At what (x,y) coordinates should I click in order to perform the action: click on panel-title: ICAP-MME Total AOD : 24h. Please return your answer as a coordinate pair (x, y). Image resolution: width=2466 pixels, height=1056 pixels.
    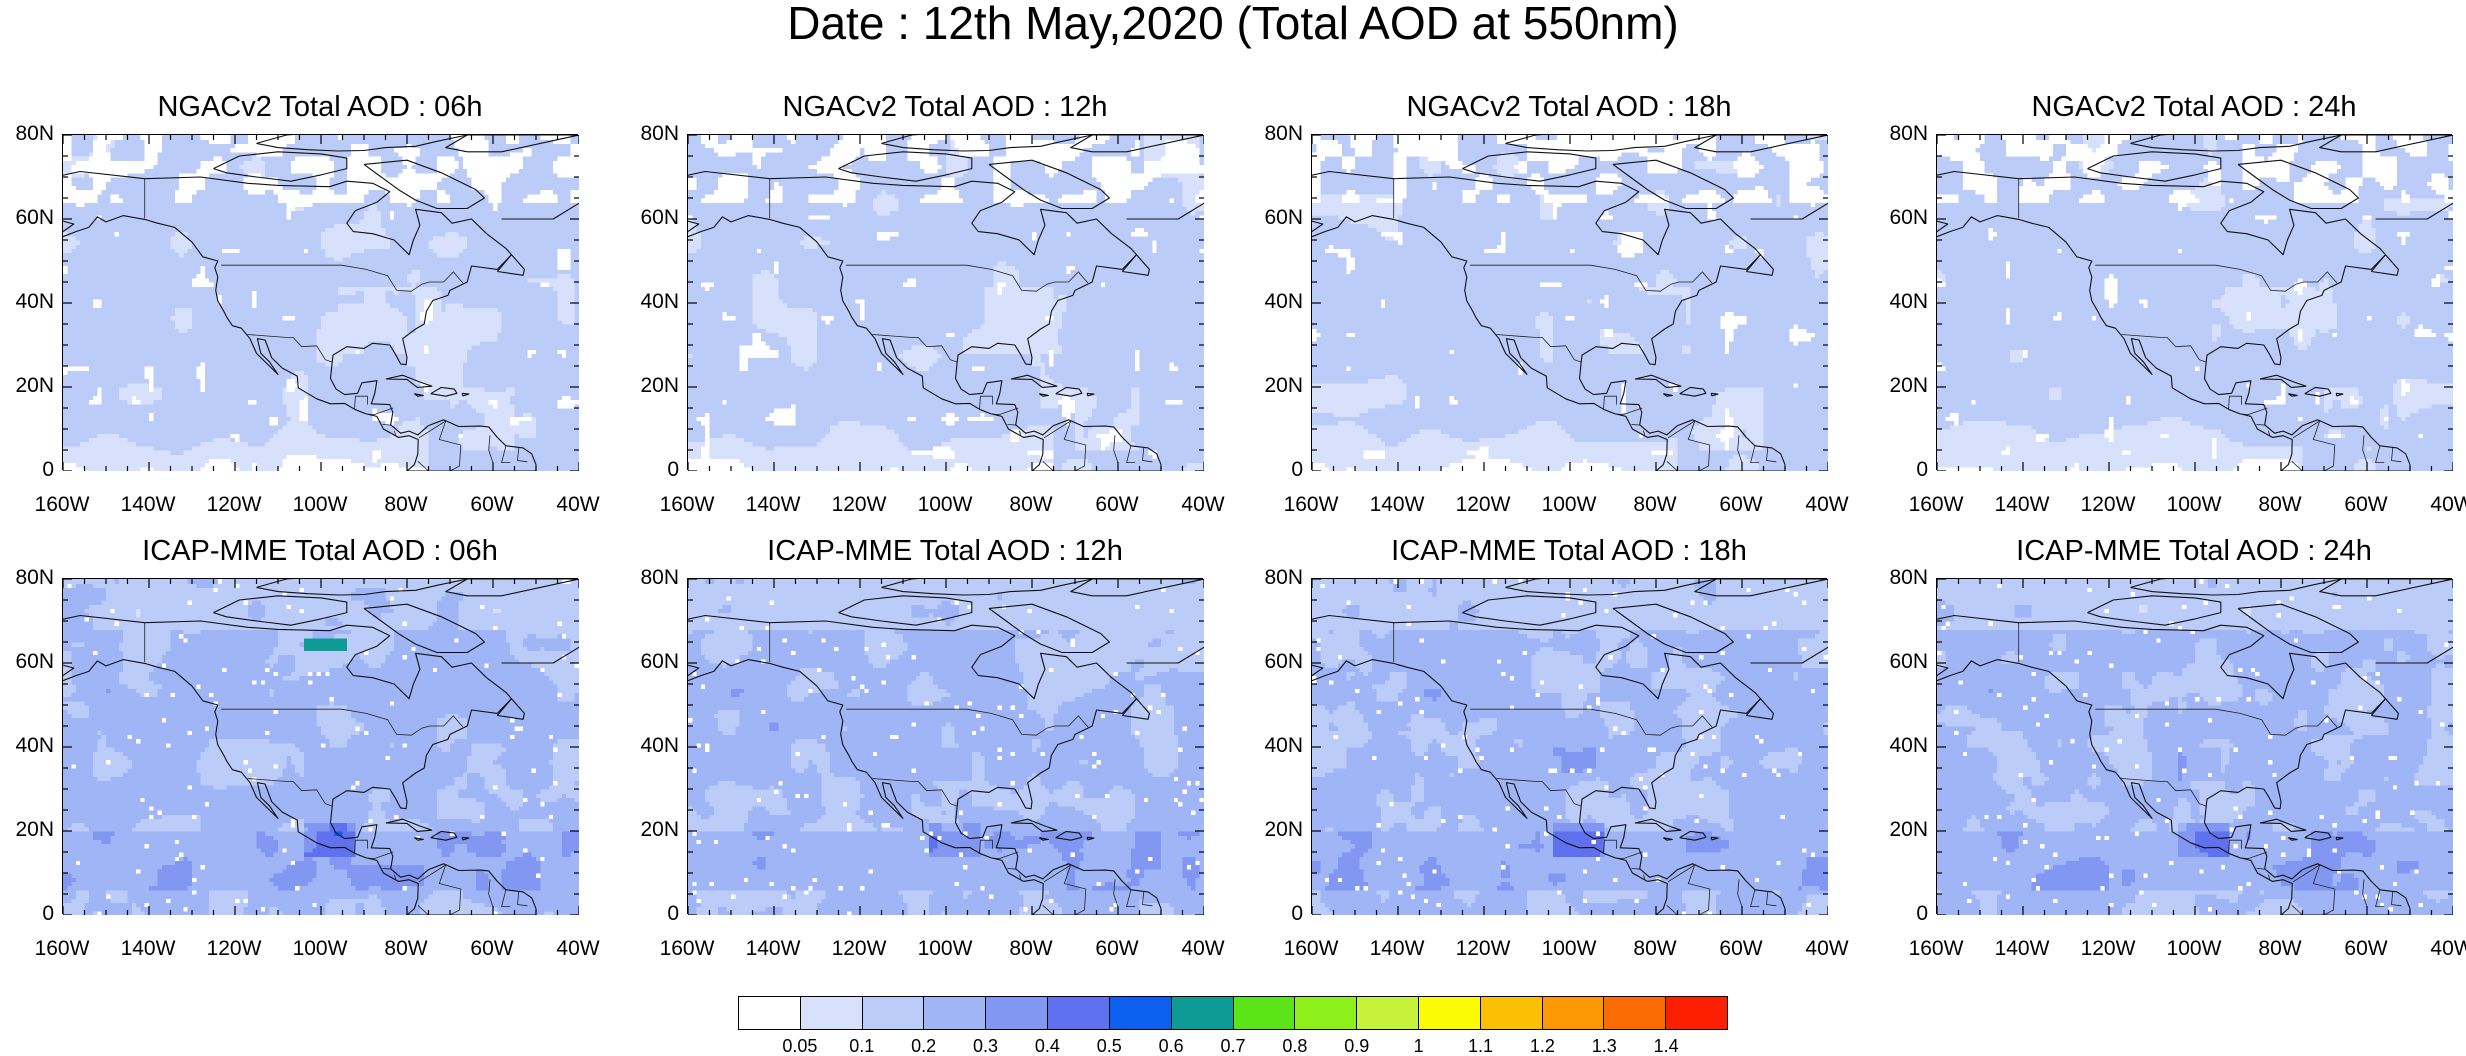
    Looking at the image, I should click on (2191, 551).